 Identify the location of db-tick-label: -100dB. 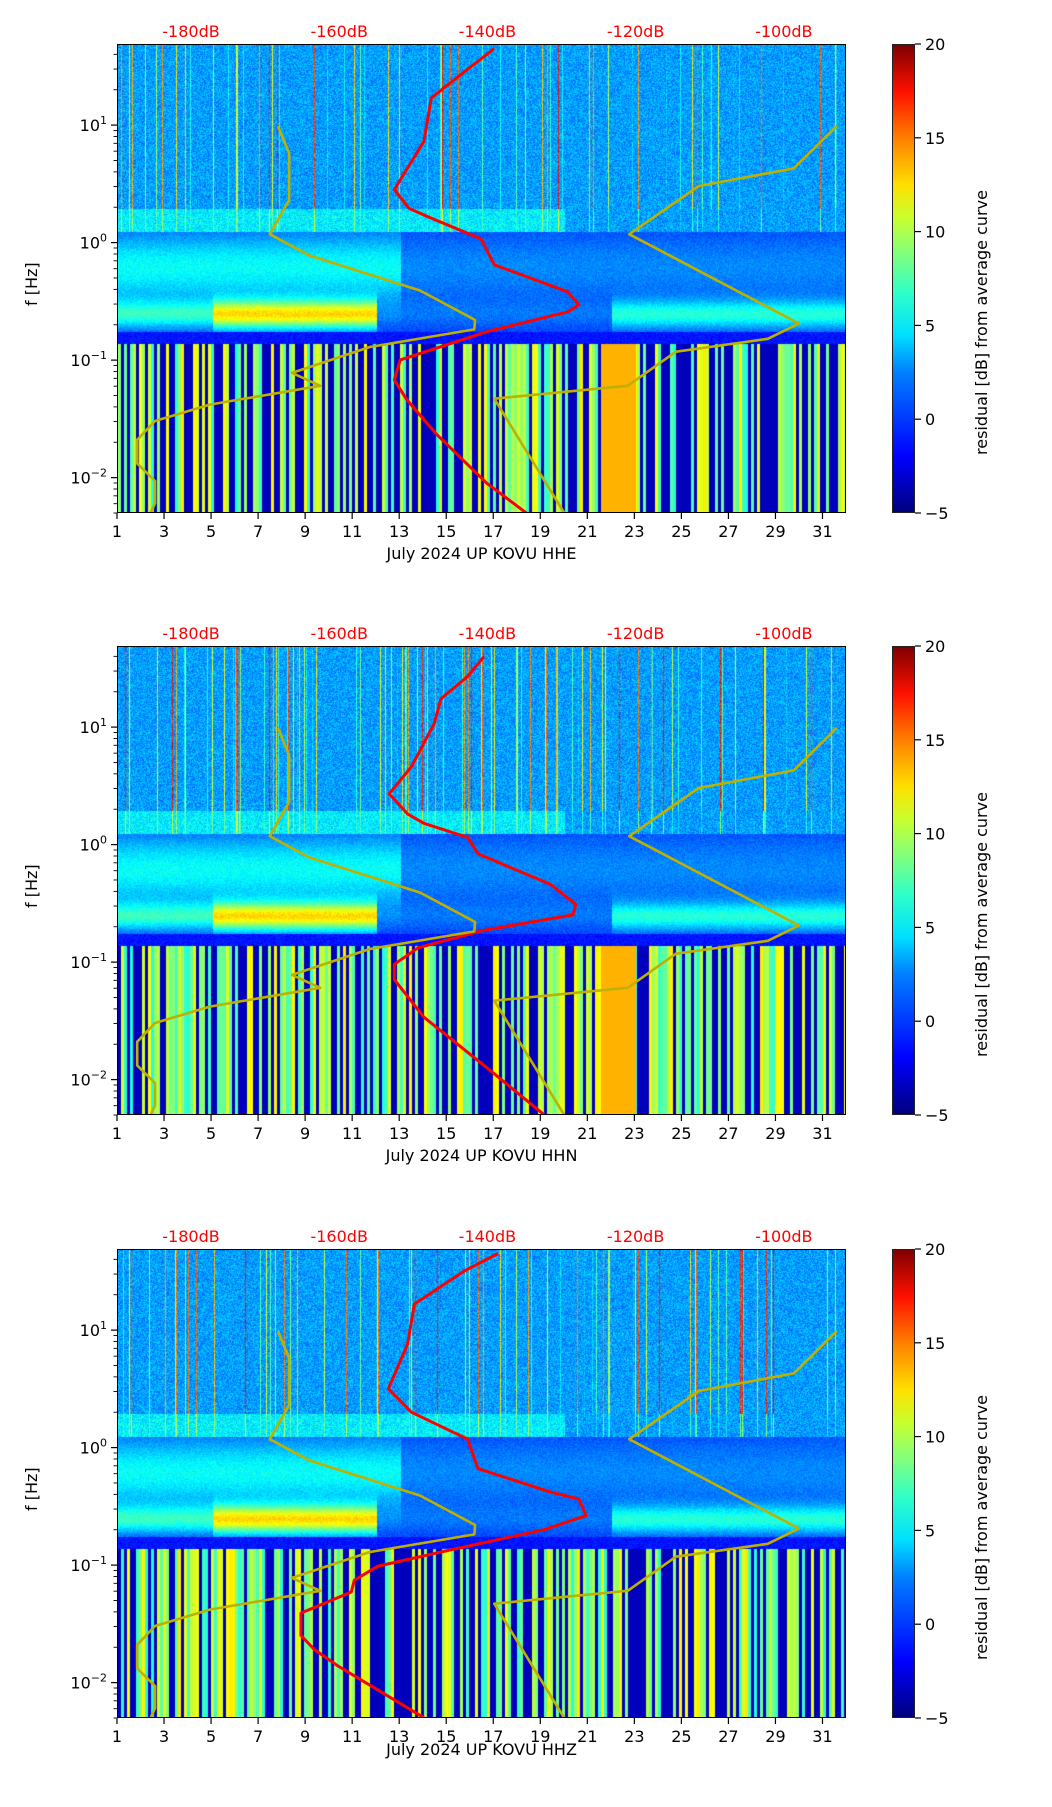
(783, 31).